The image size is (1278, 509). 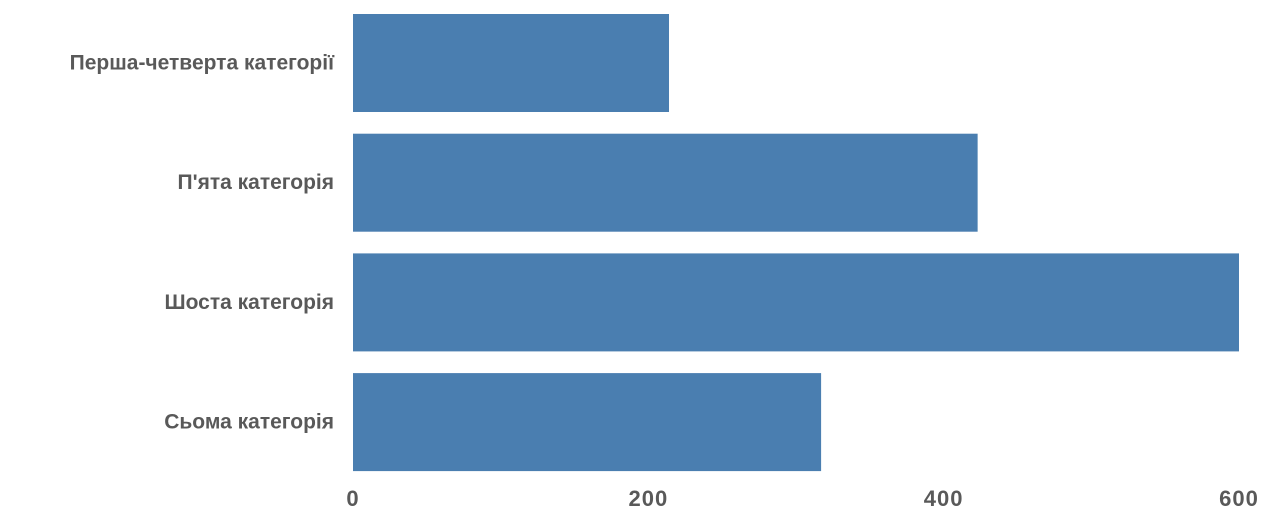 What do you see at coordinates (255, 182) in the screenshot?
I see `category-label-2: П'ята категорія` at bounding box center [255, 182].